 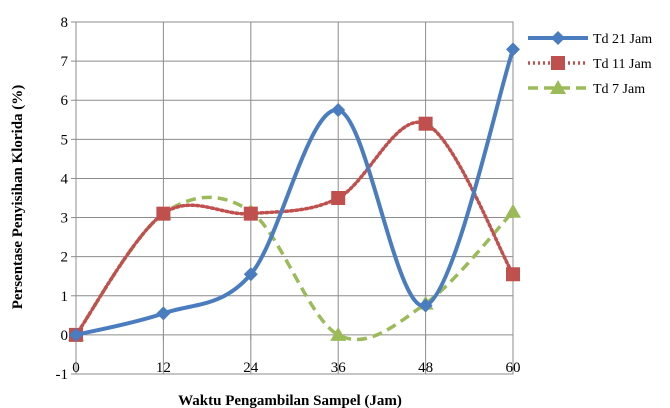 What do you see at coordinates (66, 199) in the screenshot?
I see `y-axis: -1 0 1 2 3 4 5 6 7 8` at bounding box center [66, 199].